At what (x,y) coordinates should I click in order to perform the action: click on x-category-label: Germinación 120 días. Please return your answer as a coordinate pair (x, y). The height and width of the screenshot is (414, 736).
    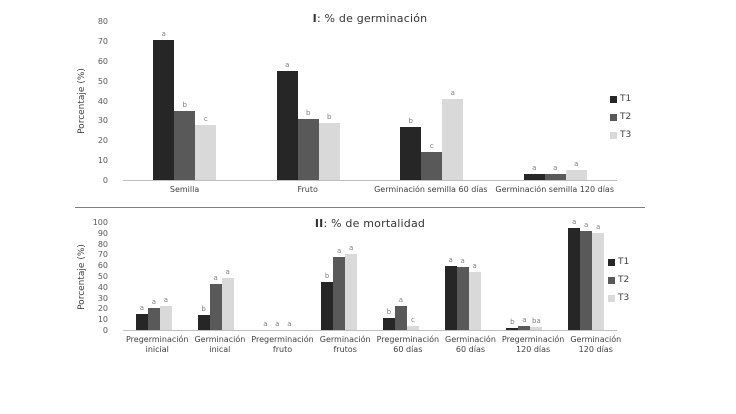
    Looking at the image, I should click on (596, 344).